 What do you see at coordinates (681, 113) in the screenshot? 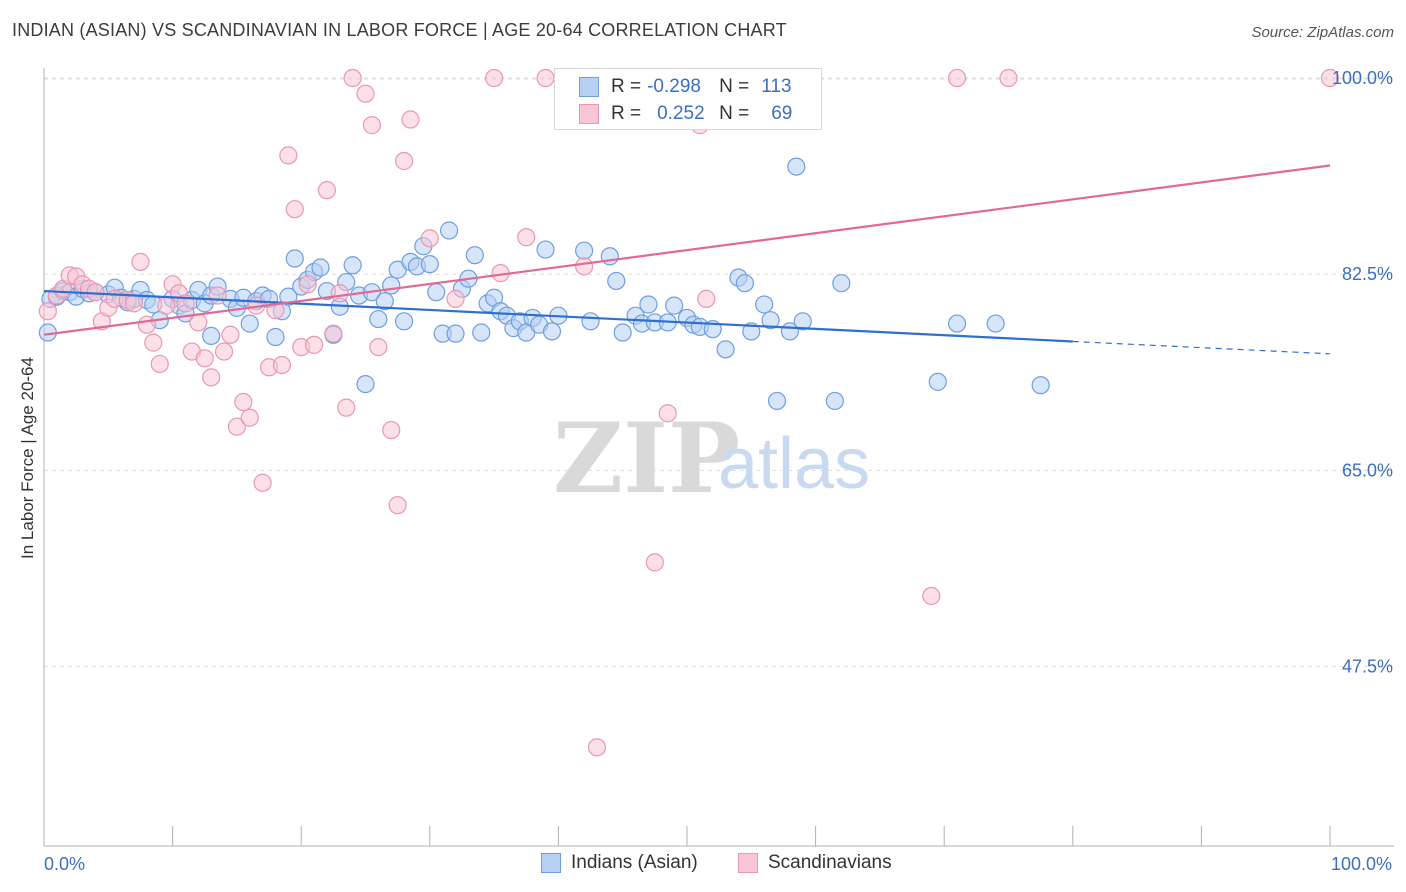
I see `legend-r-value: 0.252` at bounding box center [681, 113].